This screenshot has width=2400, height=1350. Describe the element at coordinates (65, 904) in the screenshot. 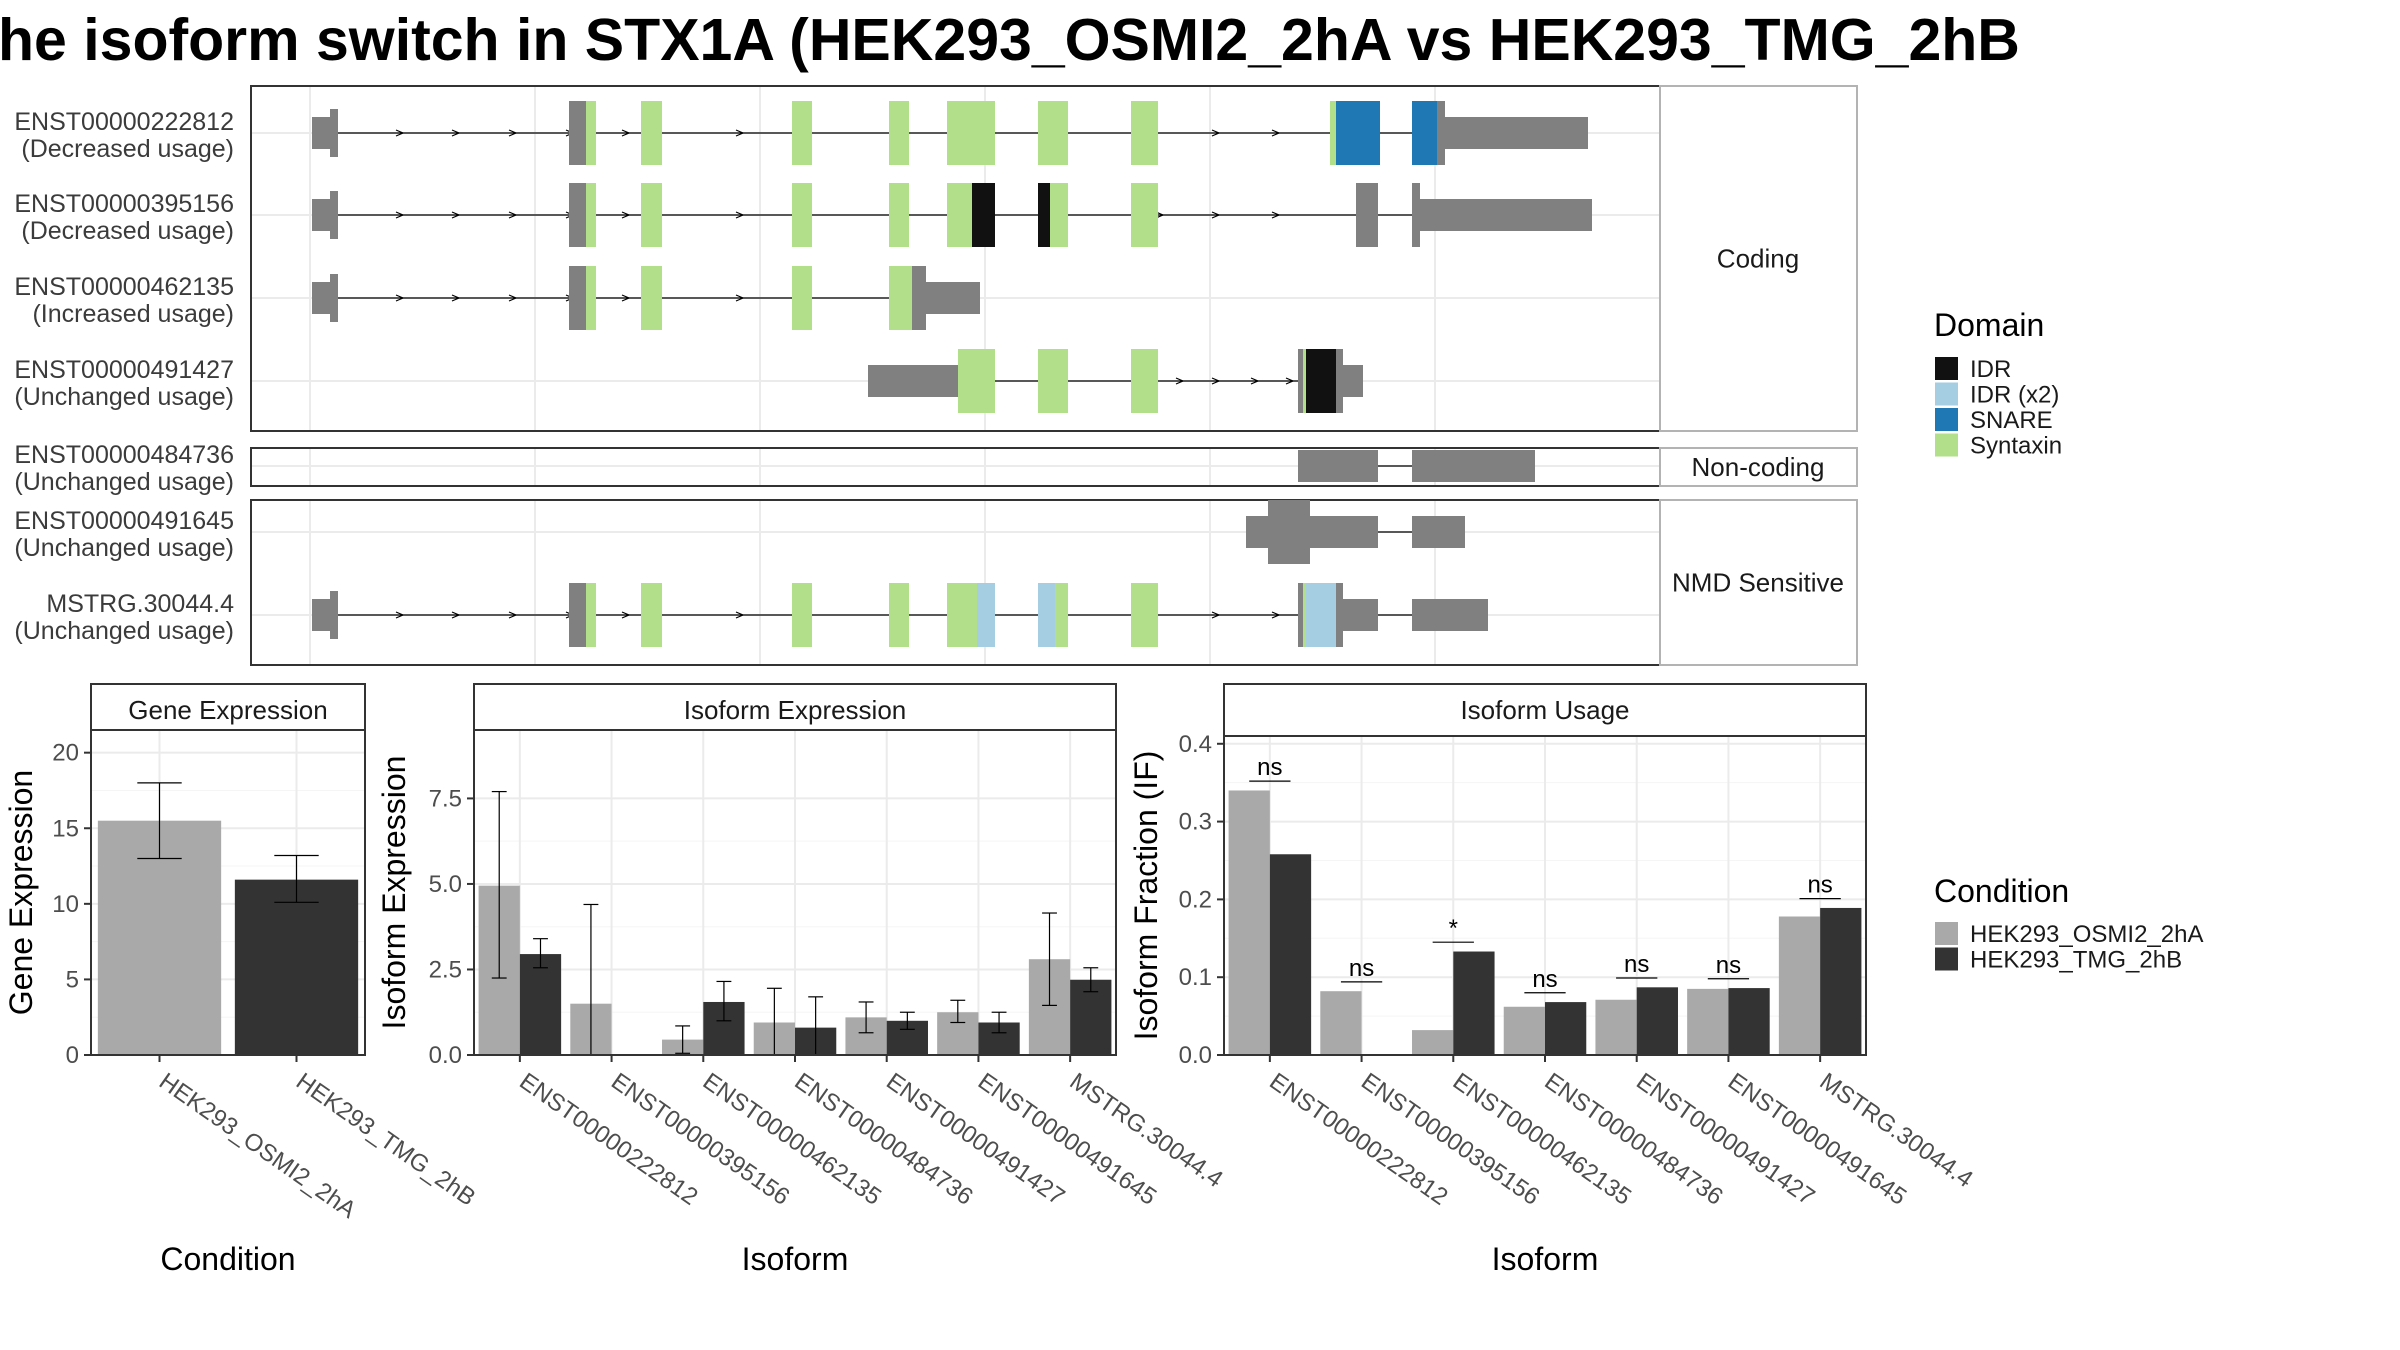

I see `y-tick-label: 10` at that location.